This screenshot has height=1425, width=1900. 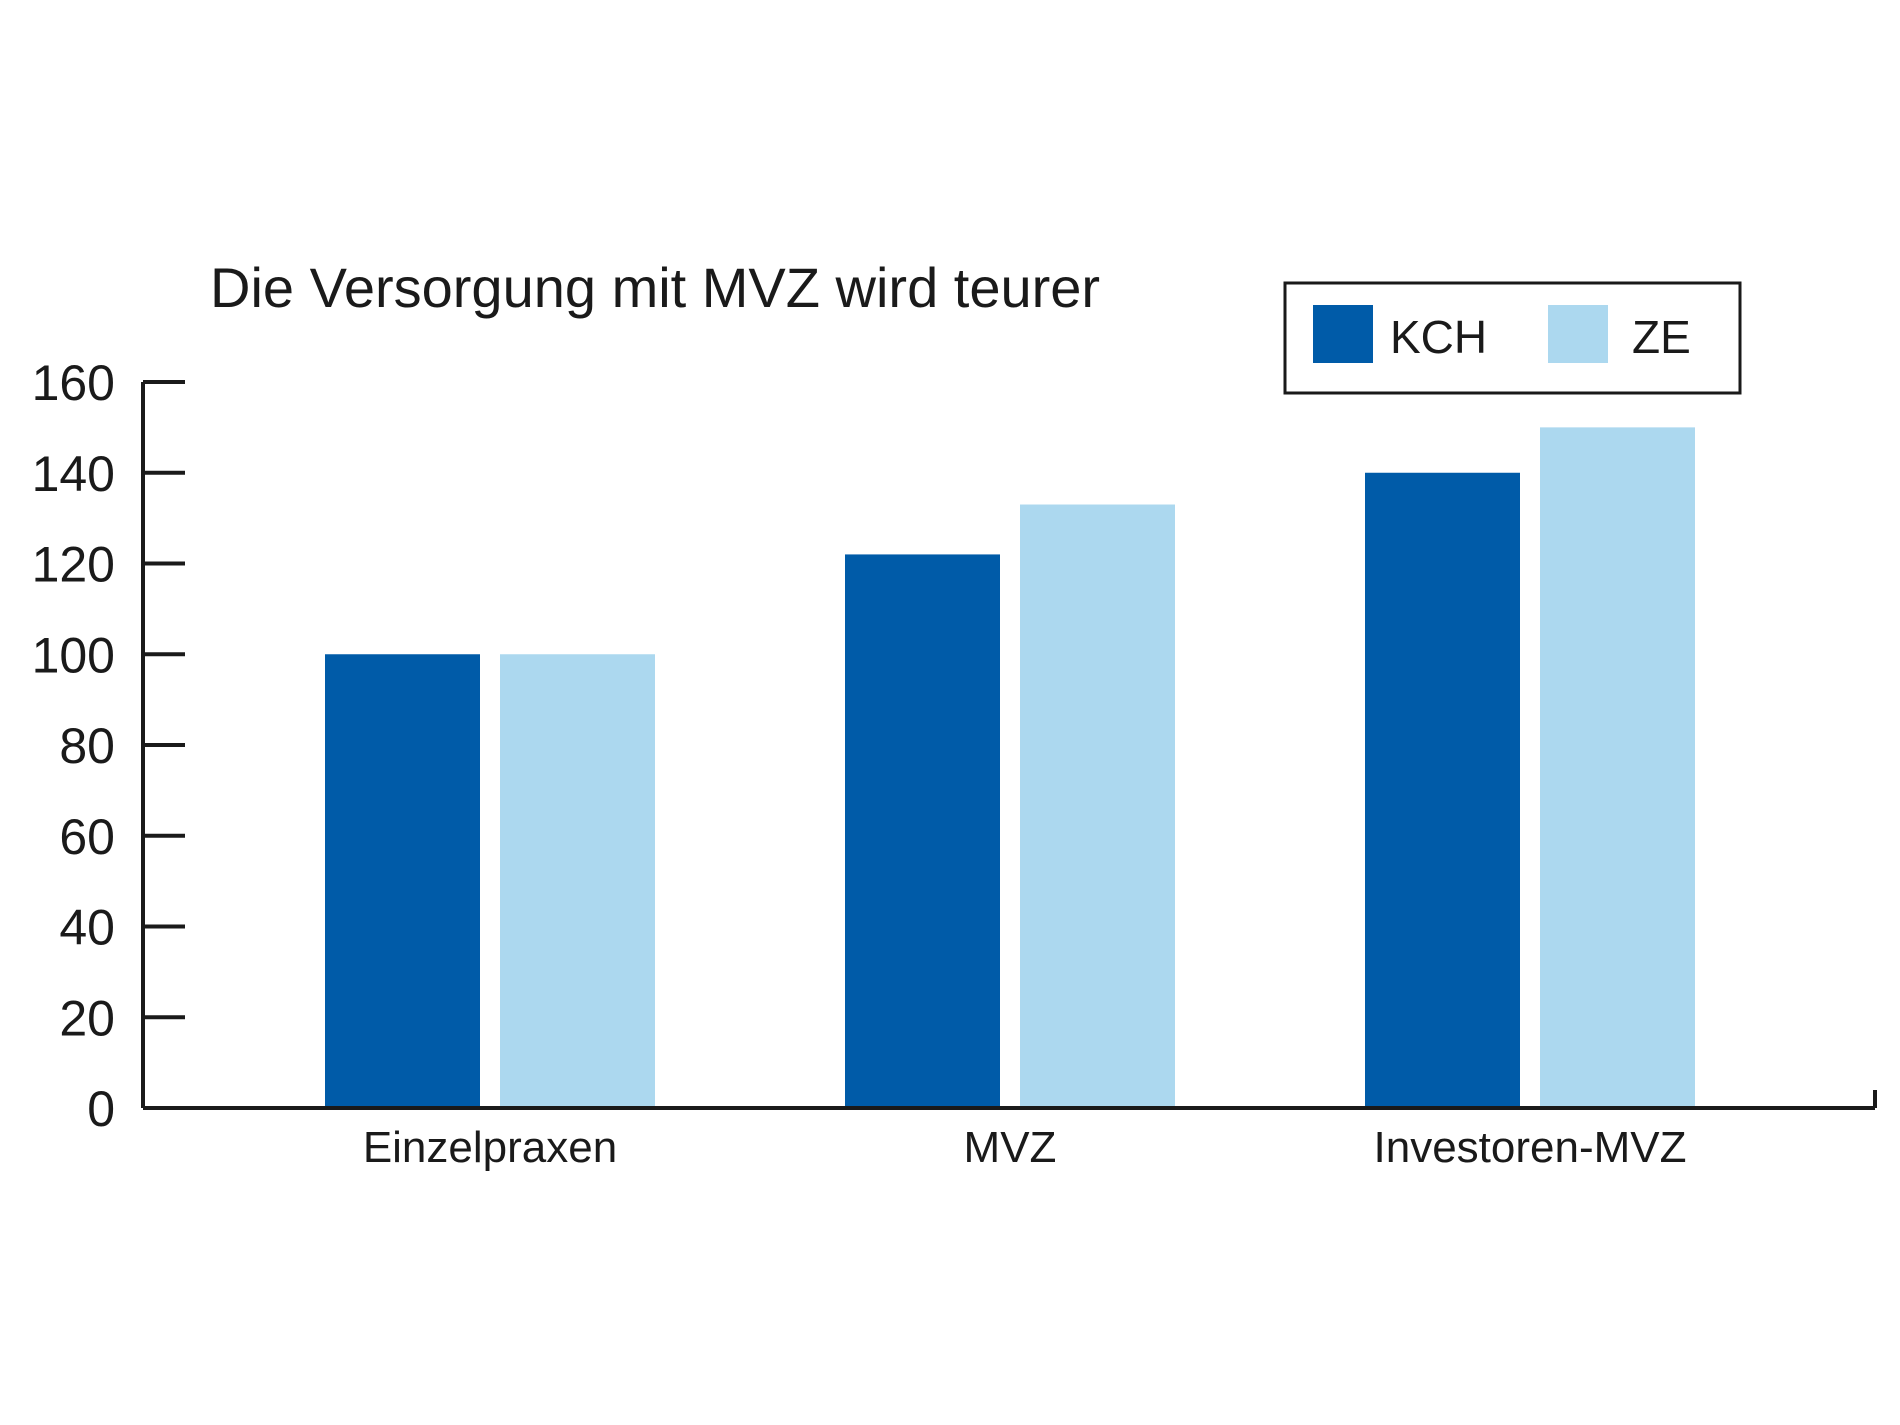 I want to click on y-tick-label: 120, so click(x=73, y=565).